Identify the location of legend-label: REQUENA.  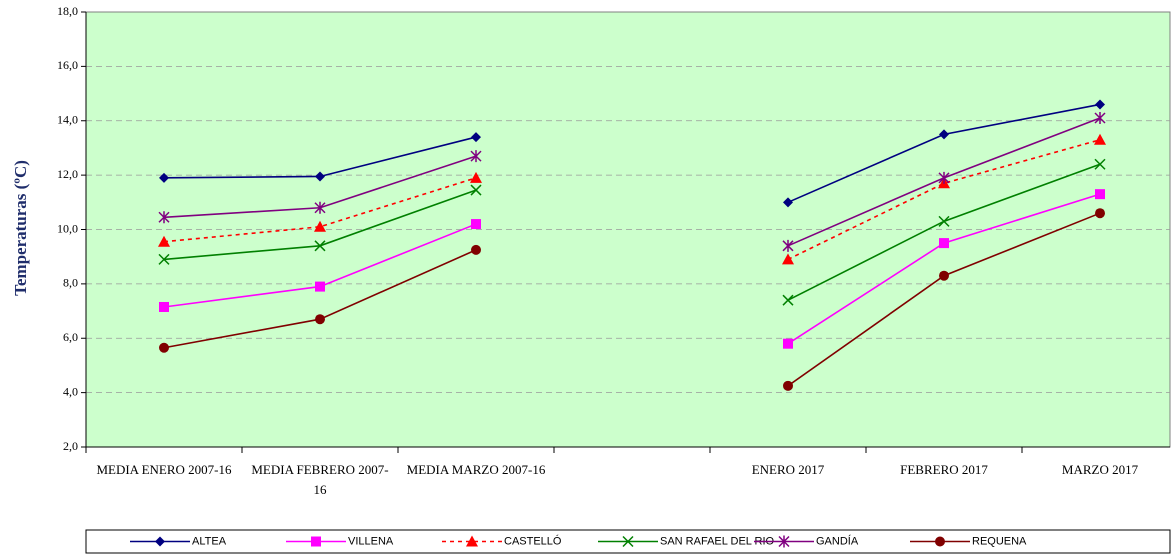
(999, 541).